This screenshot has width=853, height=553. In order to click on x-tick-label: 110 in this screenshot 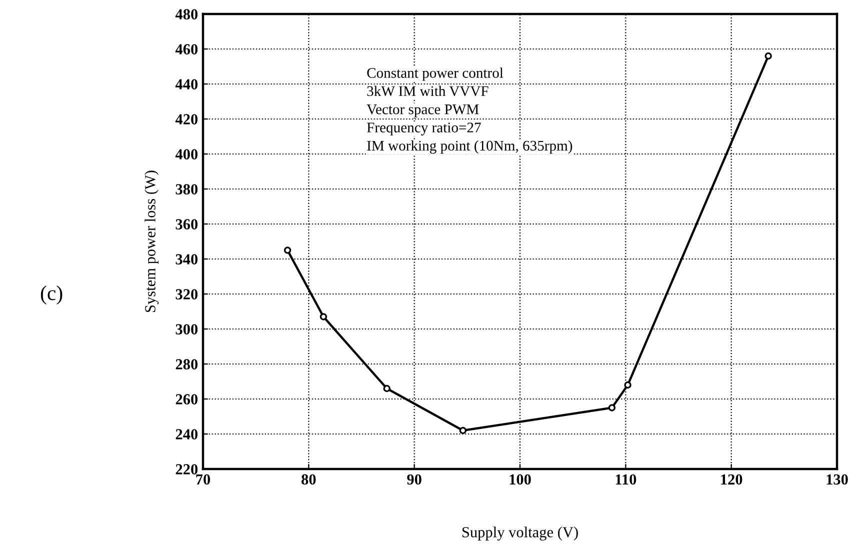, I will do `click(626, 479)`.